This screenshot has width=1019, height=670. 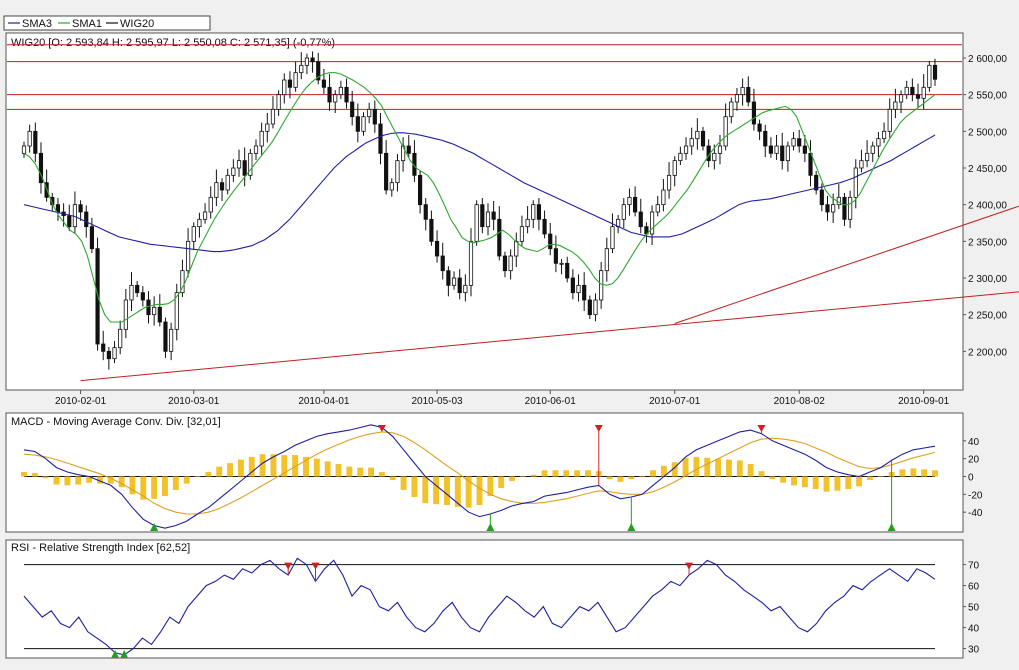 What do you see at coordinates (87, 24) in the screenshot?
I see `legend-sma1-label: SMA1` at bounding box center [87, 24].